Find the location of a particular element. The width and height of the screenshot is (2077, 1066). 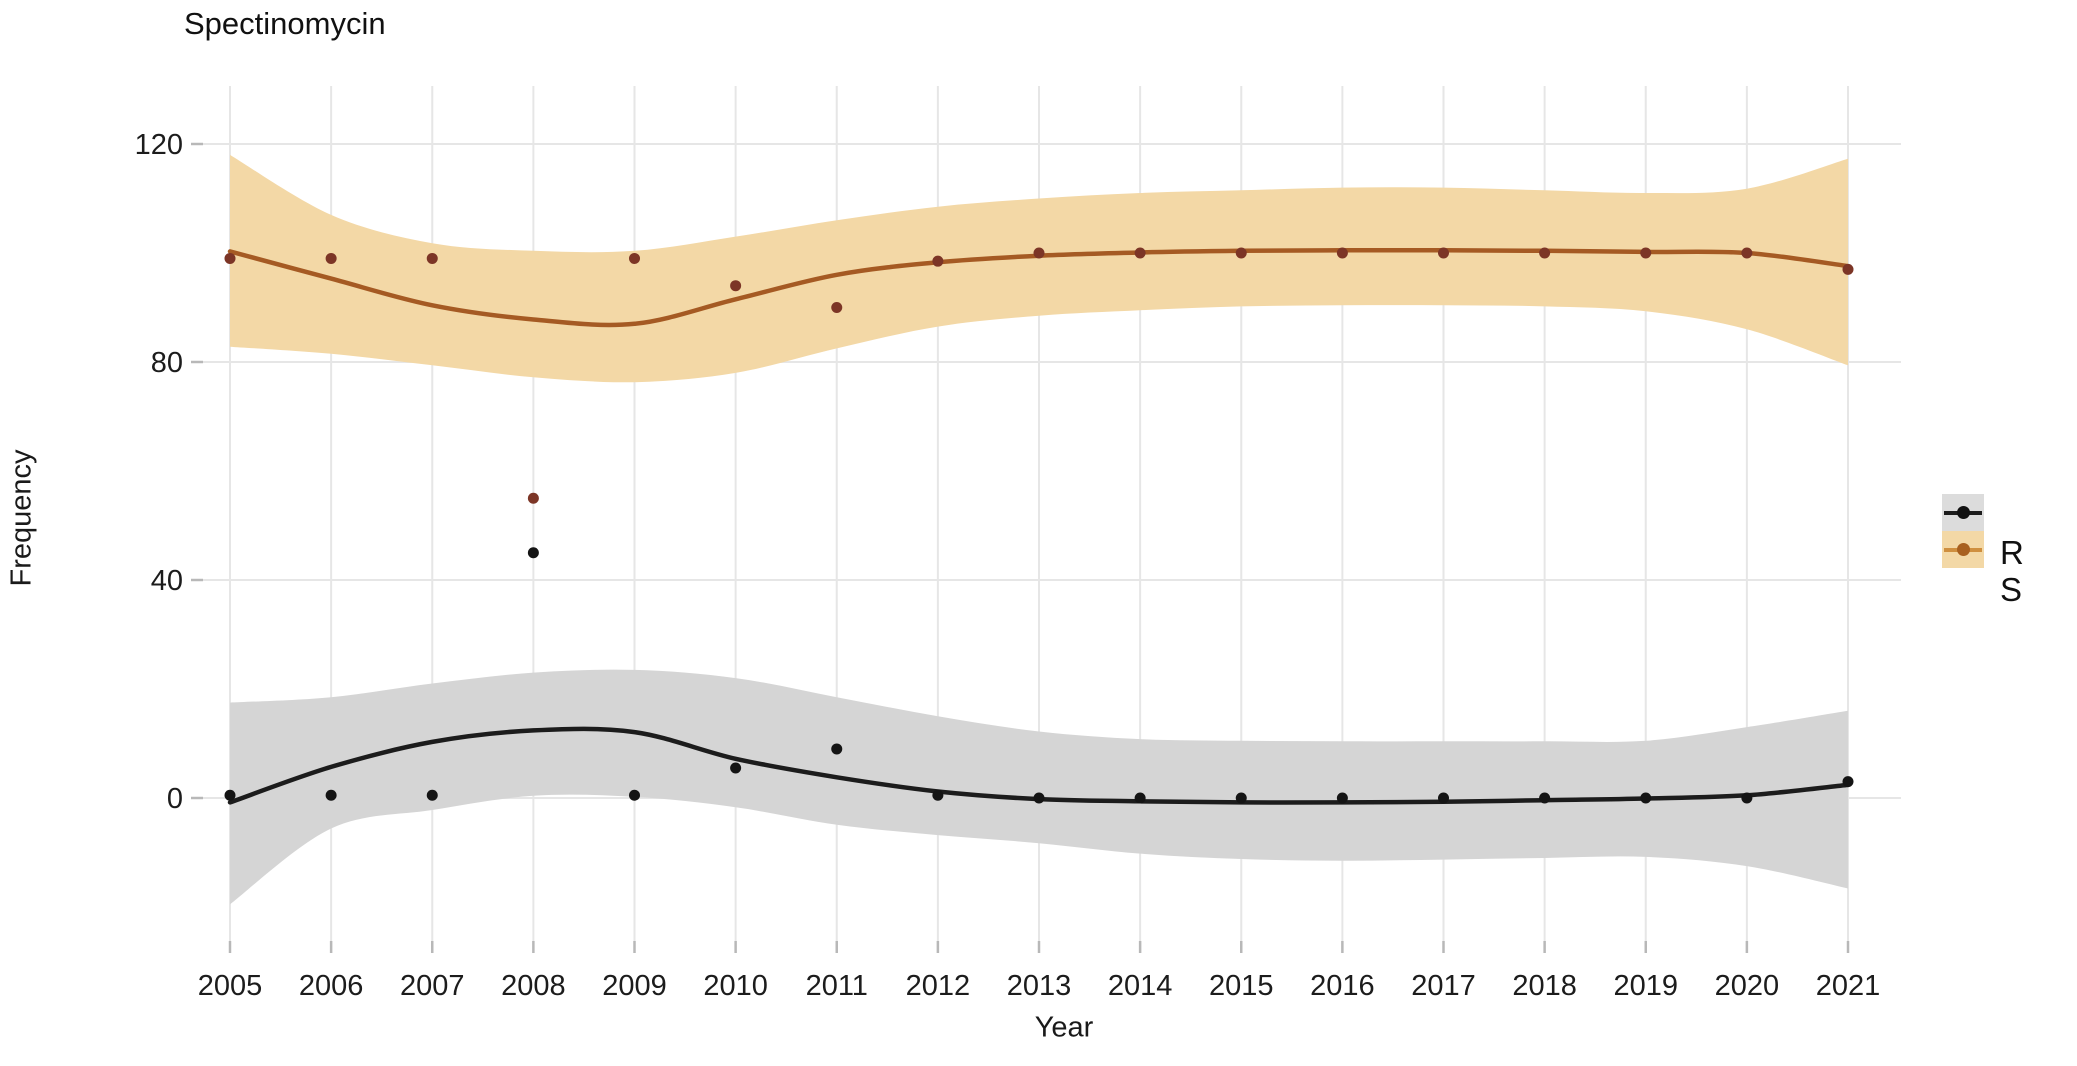

y-tick-label: 120 is located at coordinates (159, 145).